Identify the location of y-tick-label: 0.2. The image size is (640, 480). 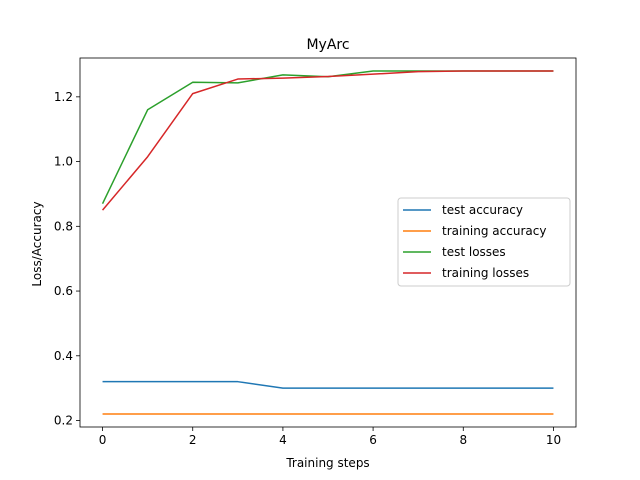
(63, 421).